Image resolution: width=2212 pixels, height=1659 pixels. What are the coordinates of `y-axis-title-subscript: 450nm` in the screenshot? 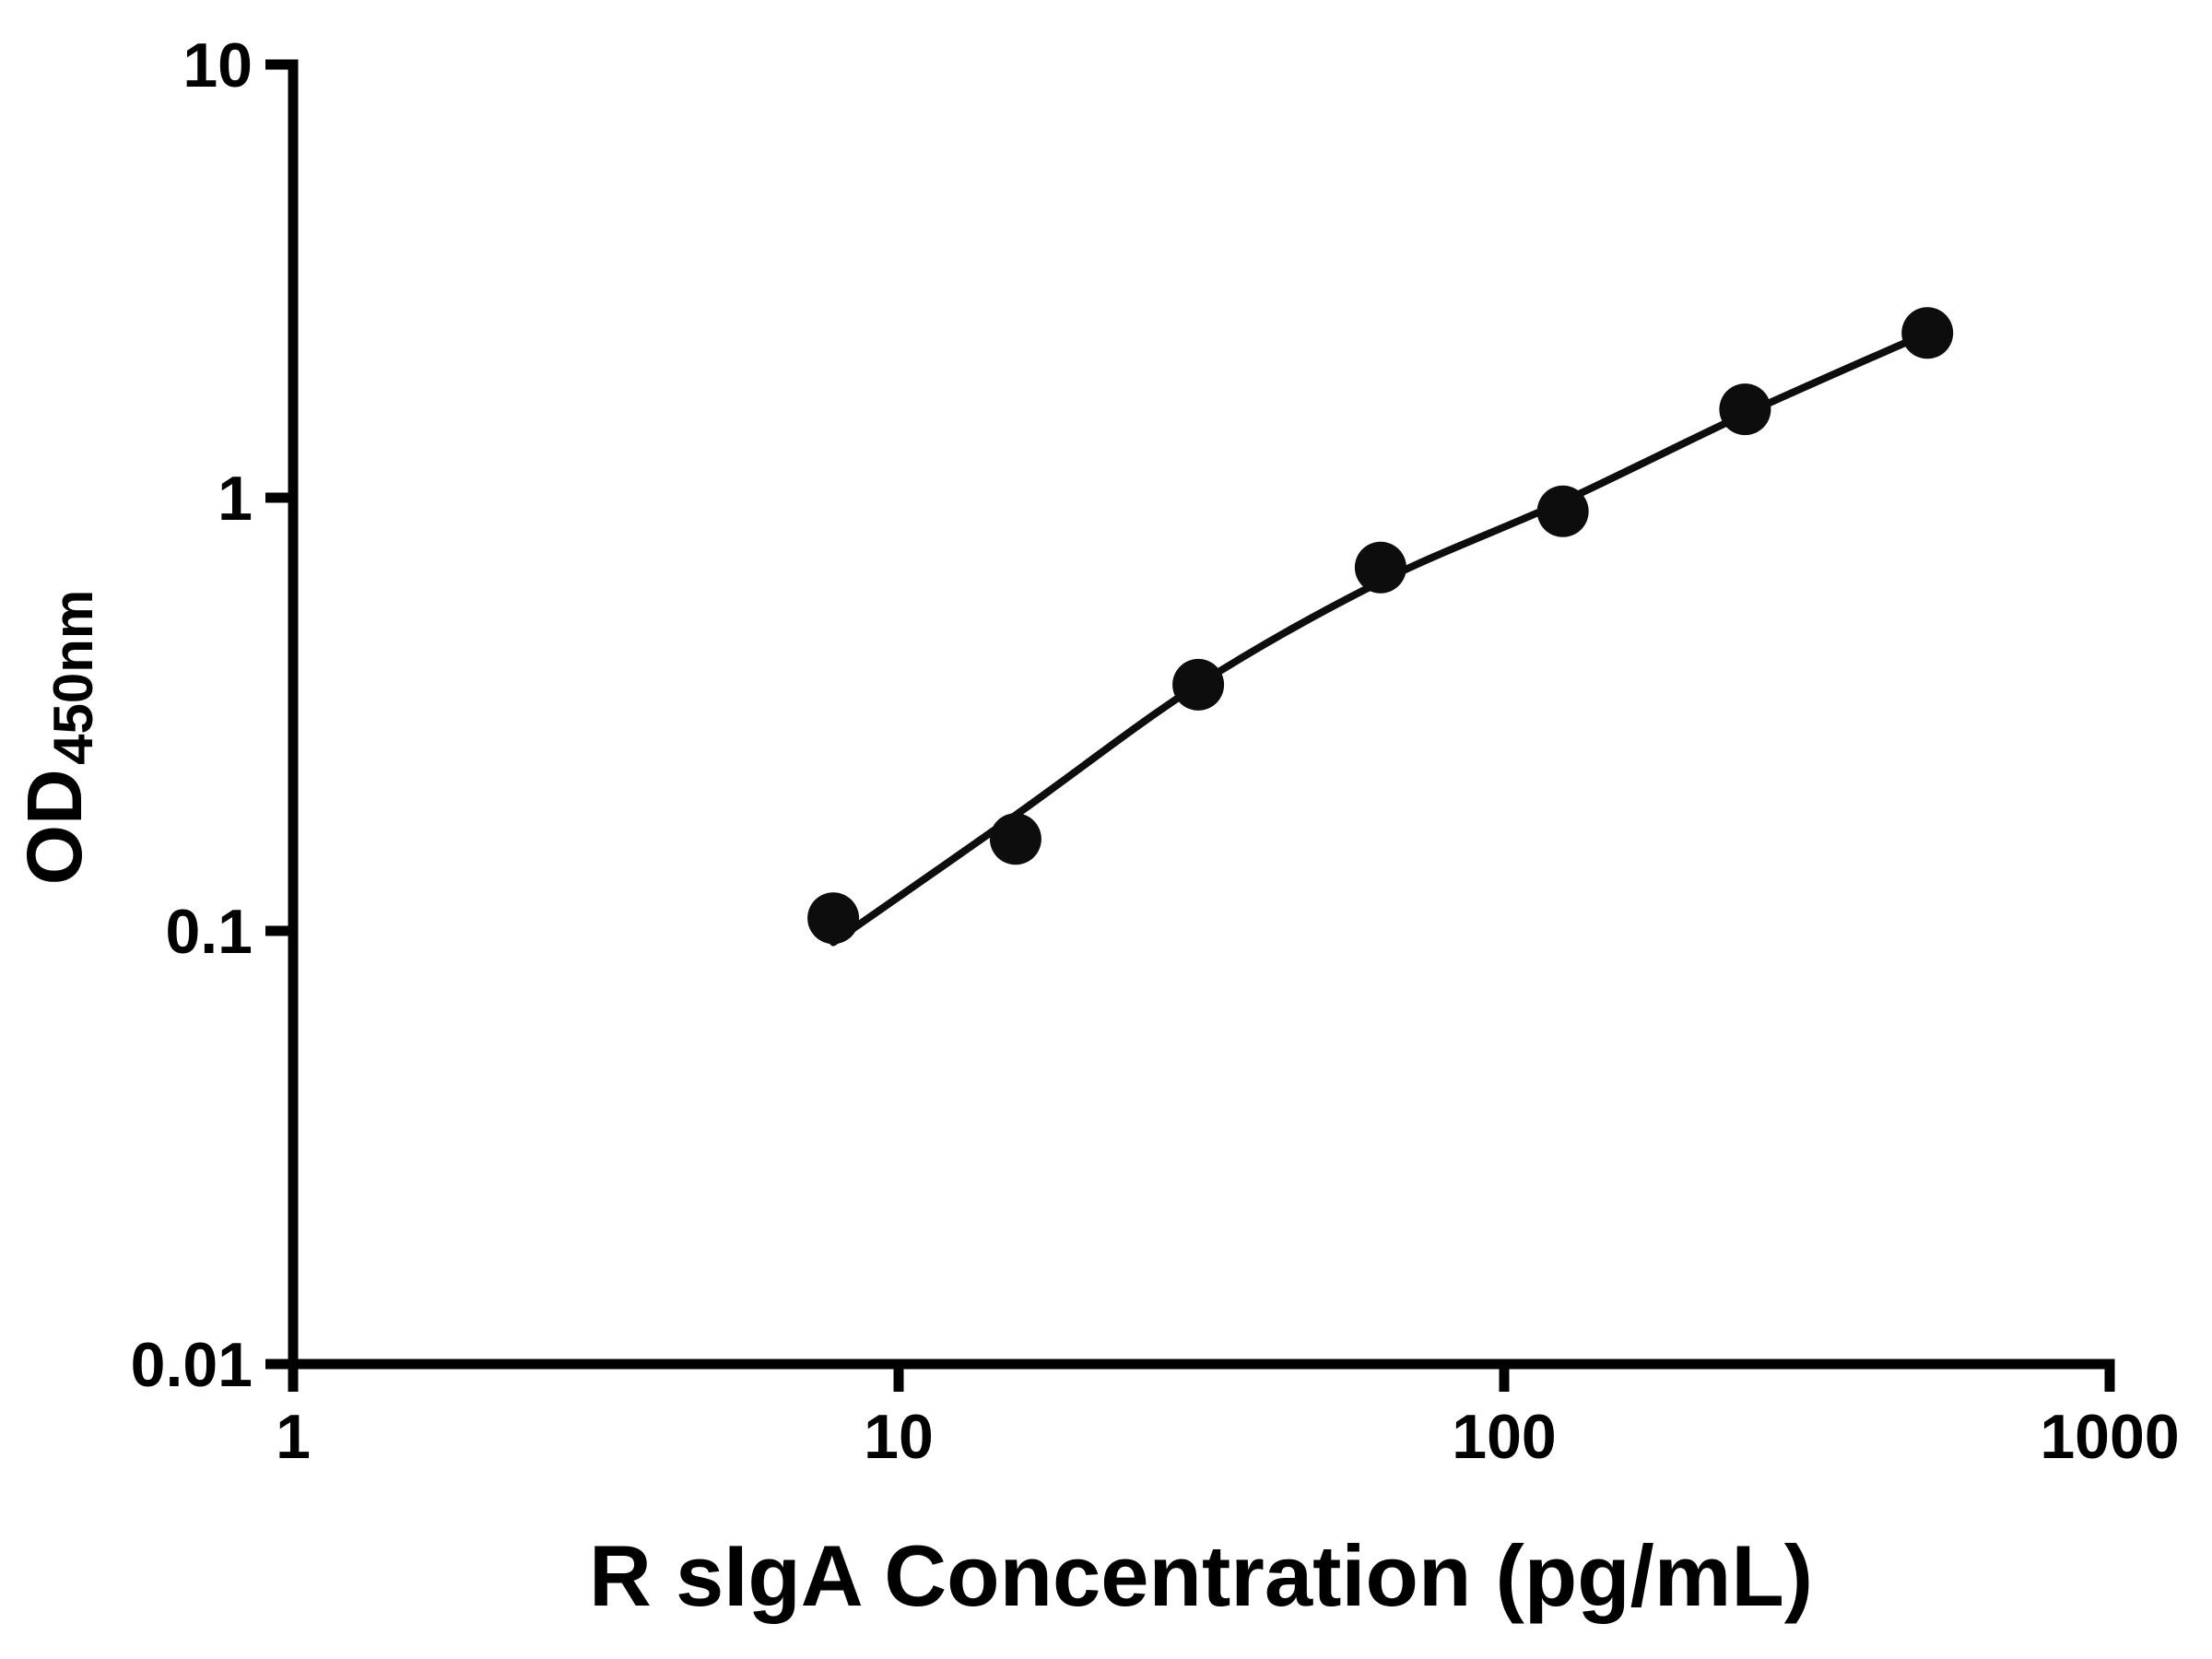 It's located at (73, 677).